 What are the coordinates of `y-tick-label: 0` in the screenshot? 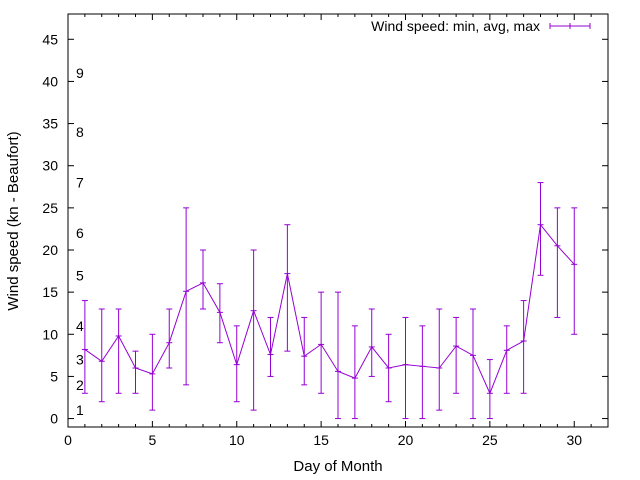 It's located at (54, 419).